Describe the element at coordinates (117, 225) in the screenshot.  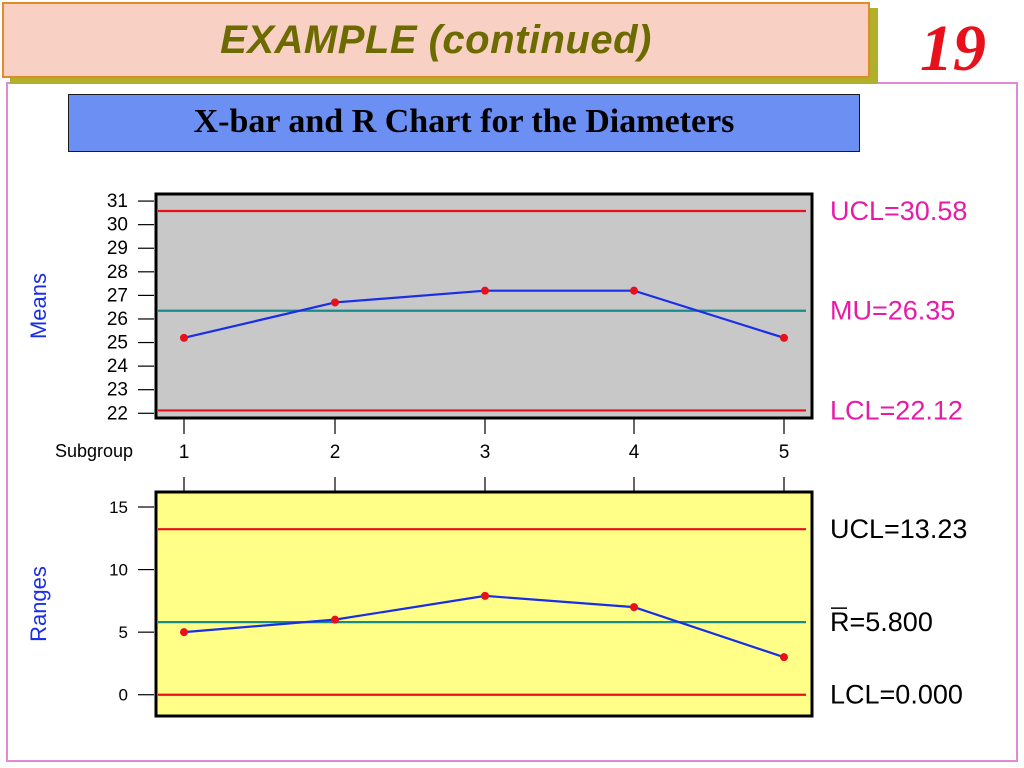
I see `y-tick-label: 30` at that location.